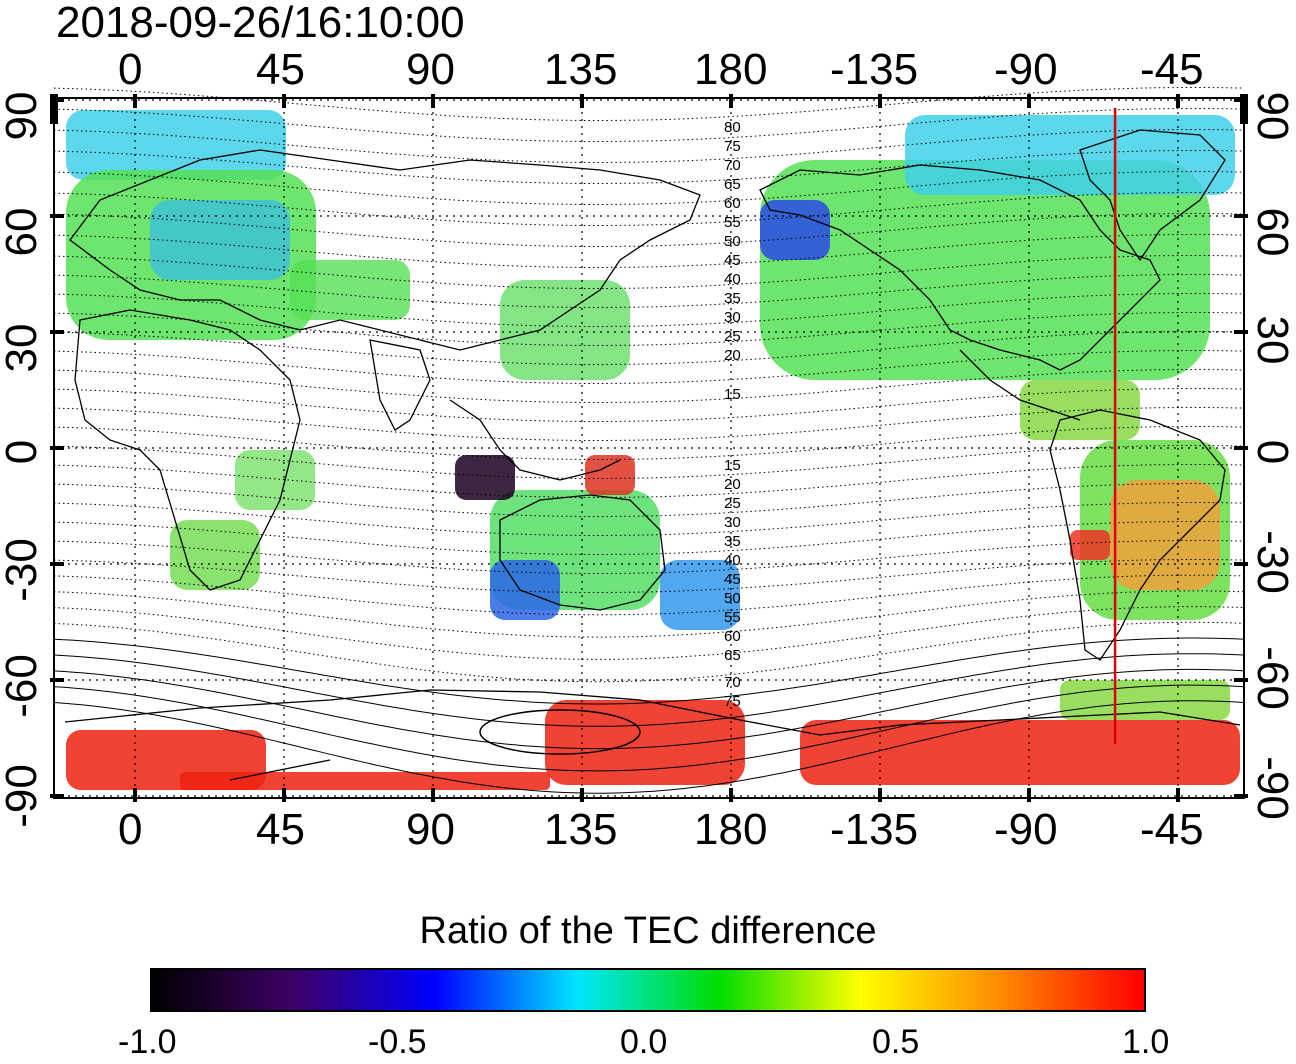  Describe the element at coordinates (1026, 829) in the screenshot. I see `x-bottom-tick-6: -90` at that location.